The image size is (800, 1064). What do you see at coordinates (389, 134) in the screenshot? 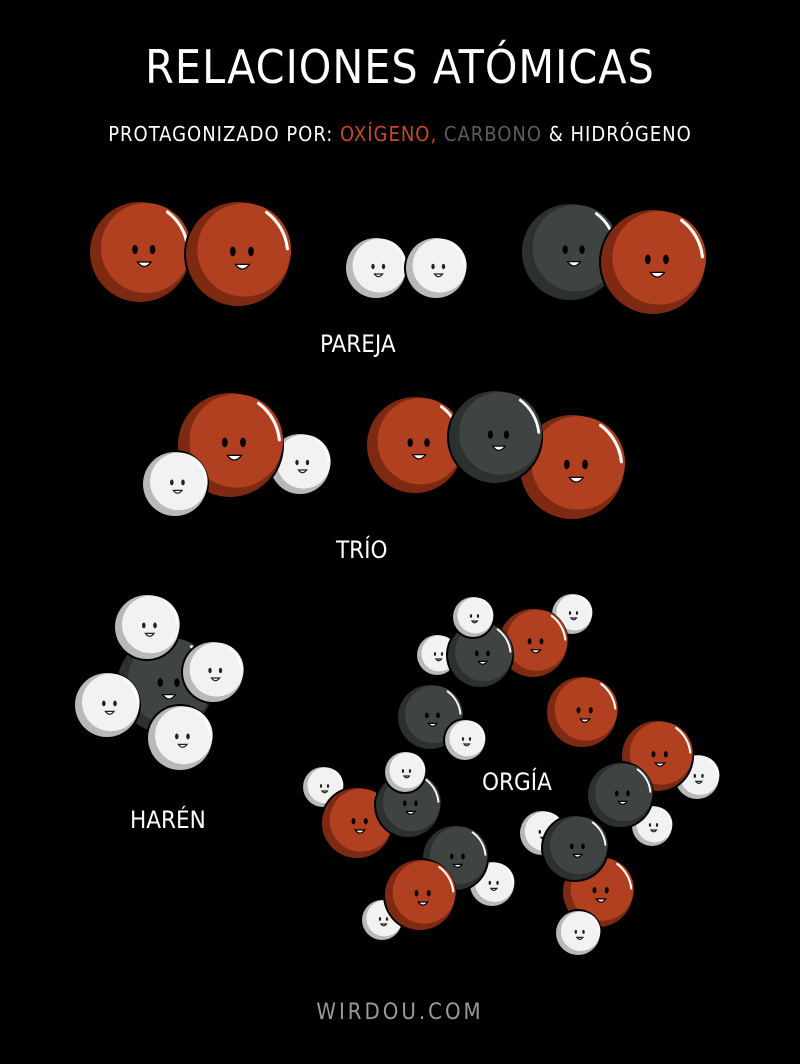
I see `subtitle-oxygen: OXÍGENO,` at bounding box center [389, 134].